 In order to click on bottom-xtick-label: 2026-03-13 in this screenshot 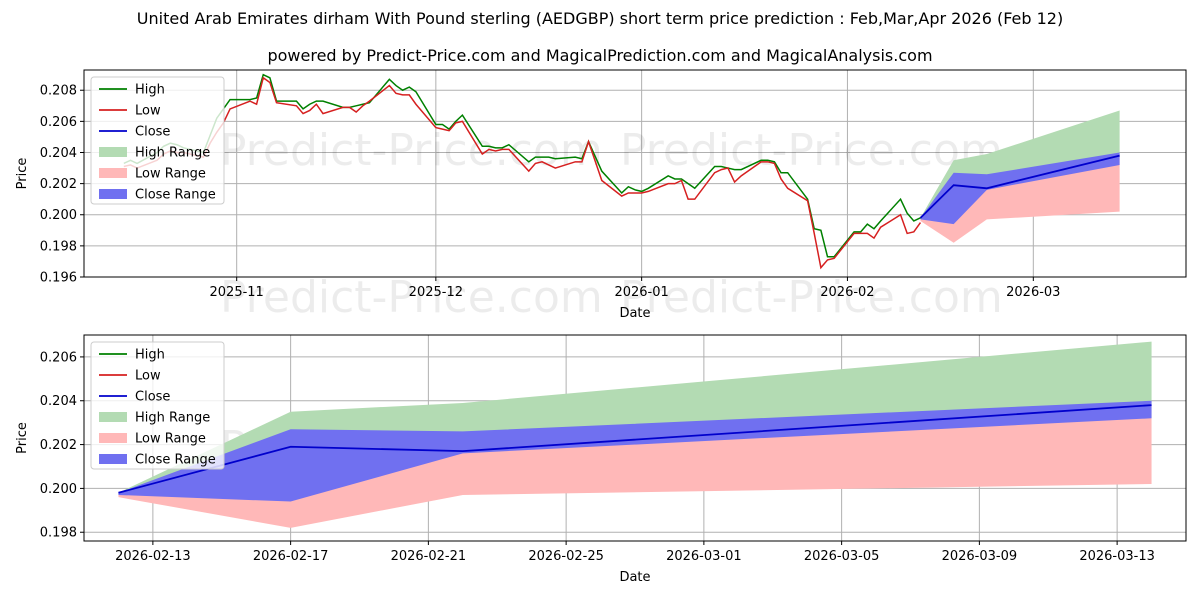, I will do `click(1117, 556)`.